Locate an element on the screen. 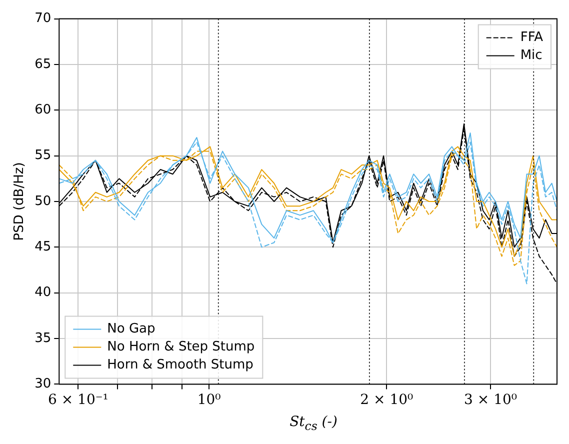 This screenshot has width=569, height=444. x-tick-label: 3 × 10⁰ is located at coordinates (491, 400).